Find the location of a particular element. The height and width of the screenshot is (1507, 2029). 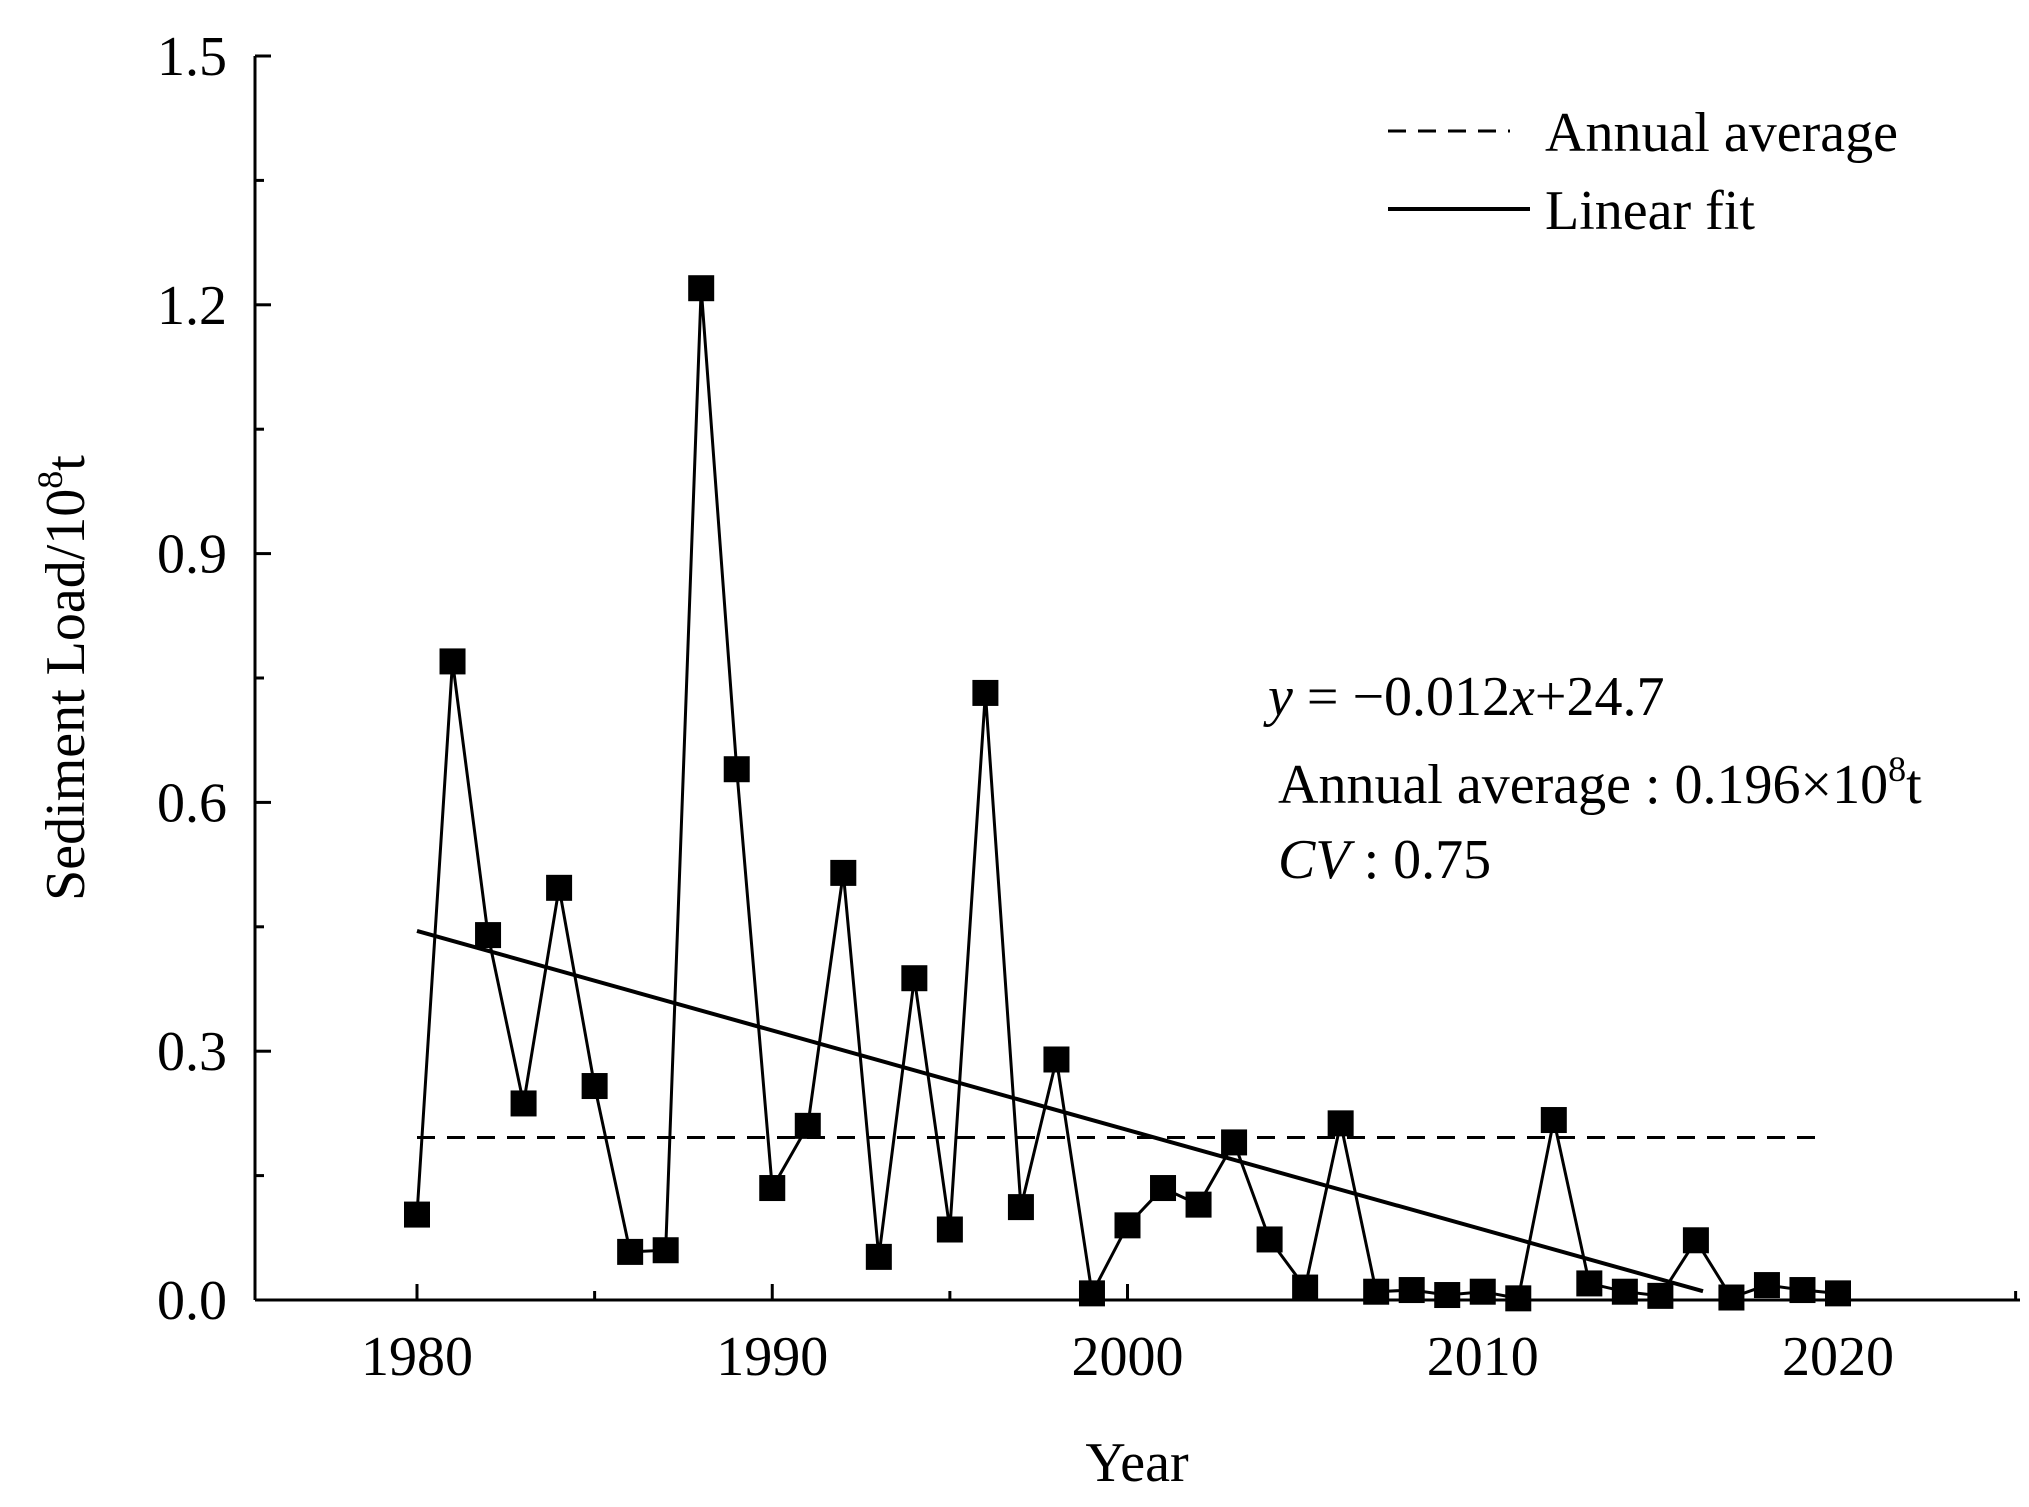

data-point-2002 is located at coordinates (1198, 1204).